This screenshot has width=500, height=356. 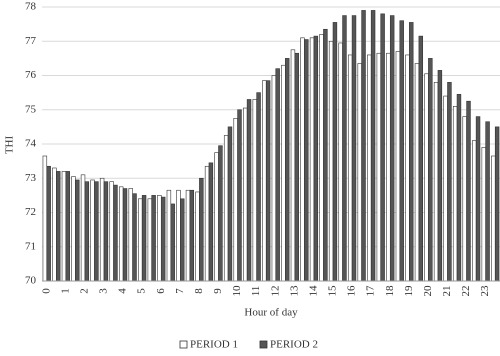 I want to click on x-tick-label: 13, so click(x=294, y=291).